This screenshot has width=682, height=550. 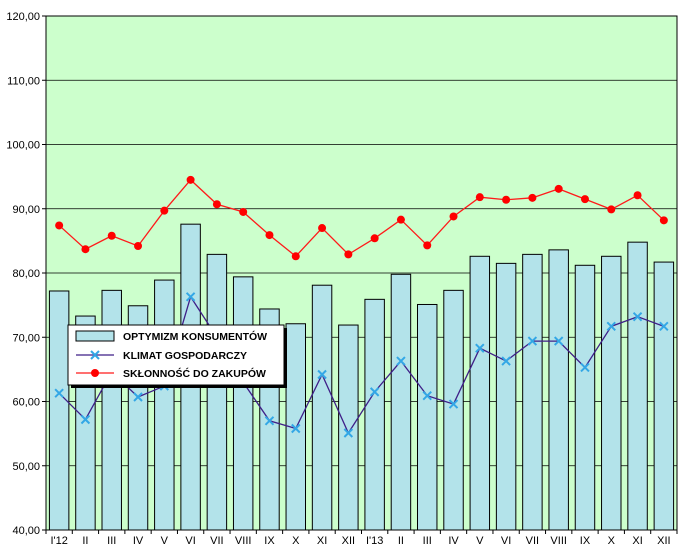 What do you see at coordinates (23, 17) in the screenshot?
I see `y-tick-label: 120,00` at bounding box center [23, 17].